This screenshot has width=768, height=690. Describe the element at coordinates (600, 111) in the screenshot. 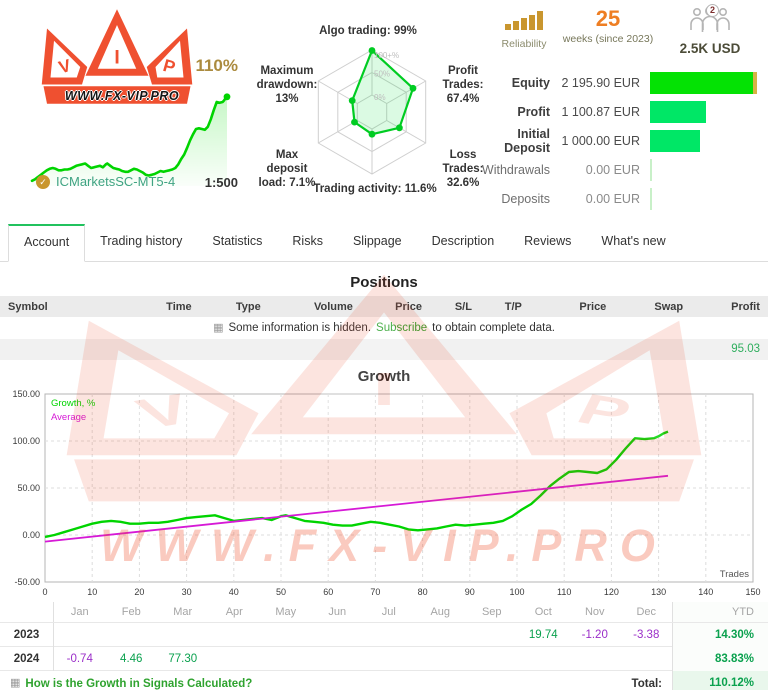

I see `stat-value: 1 100.87 EUR` at that location.